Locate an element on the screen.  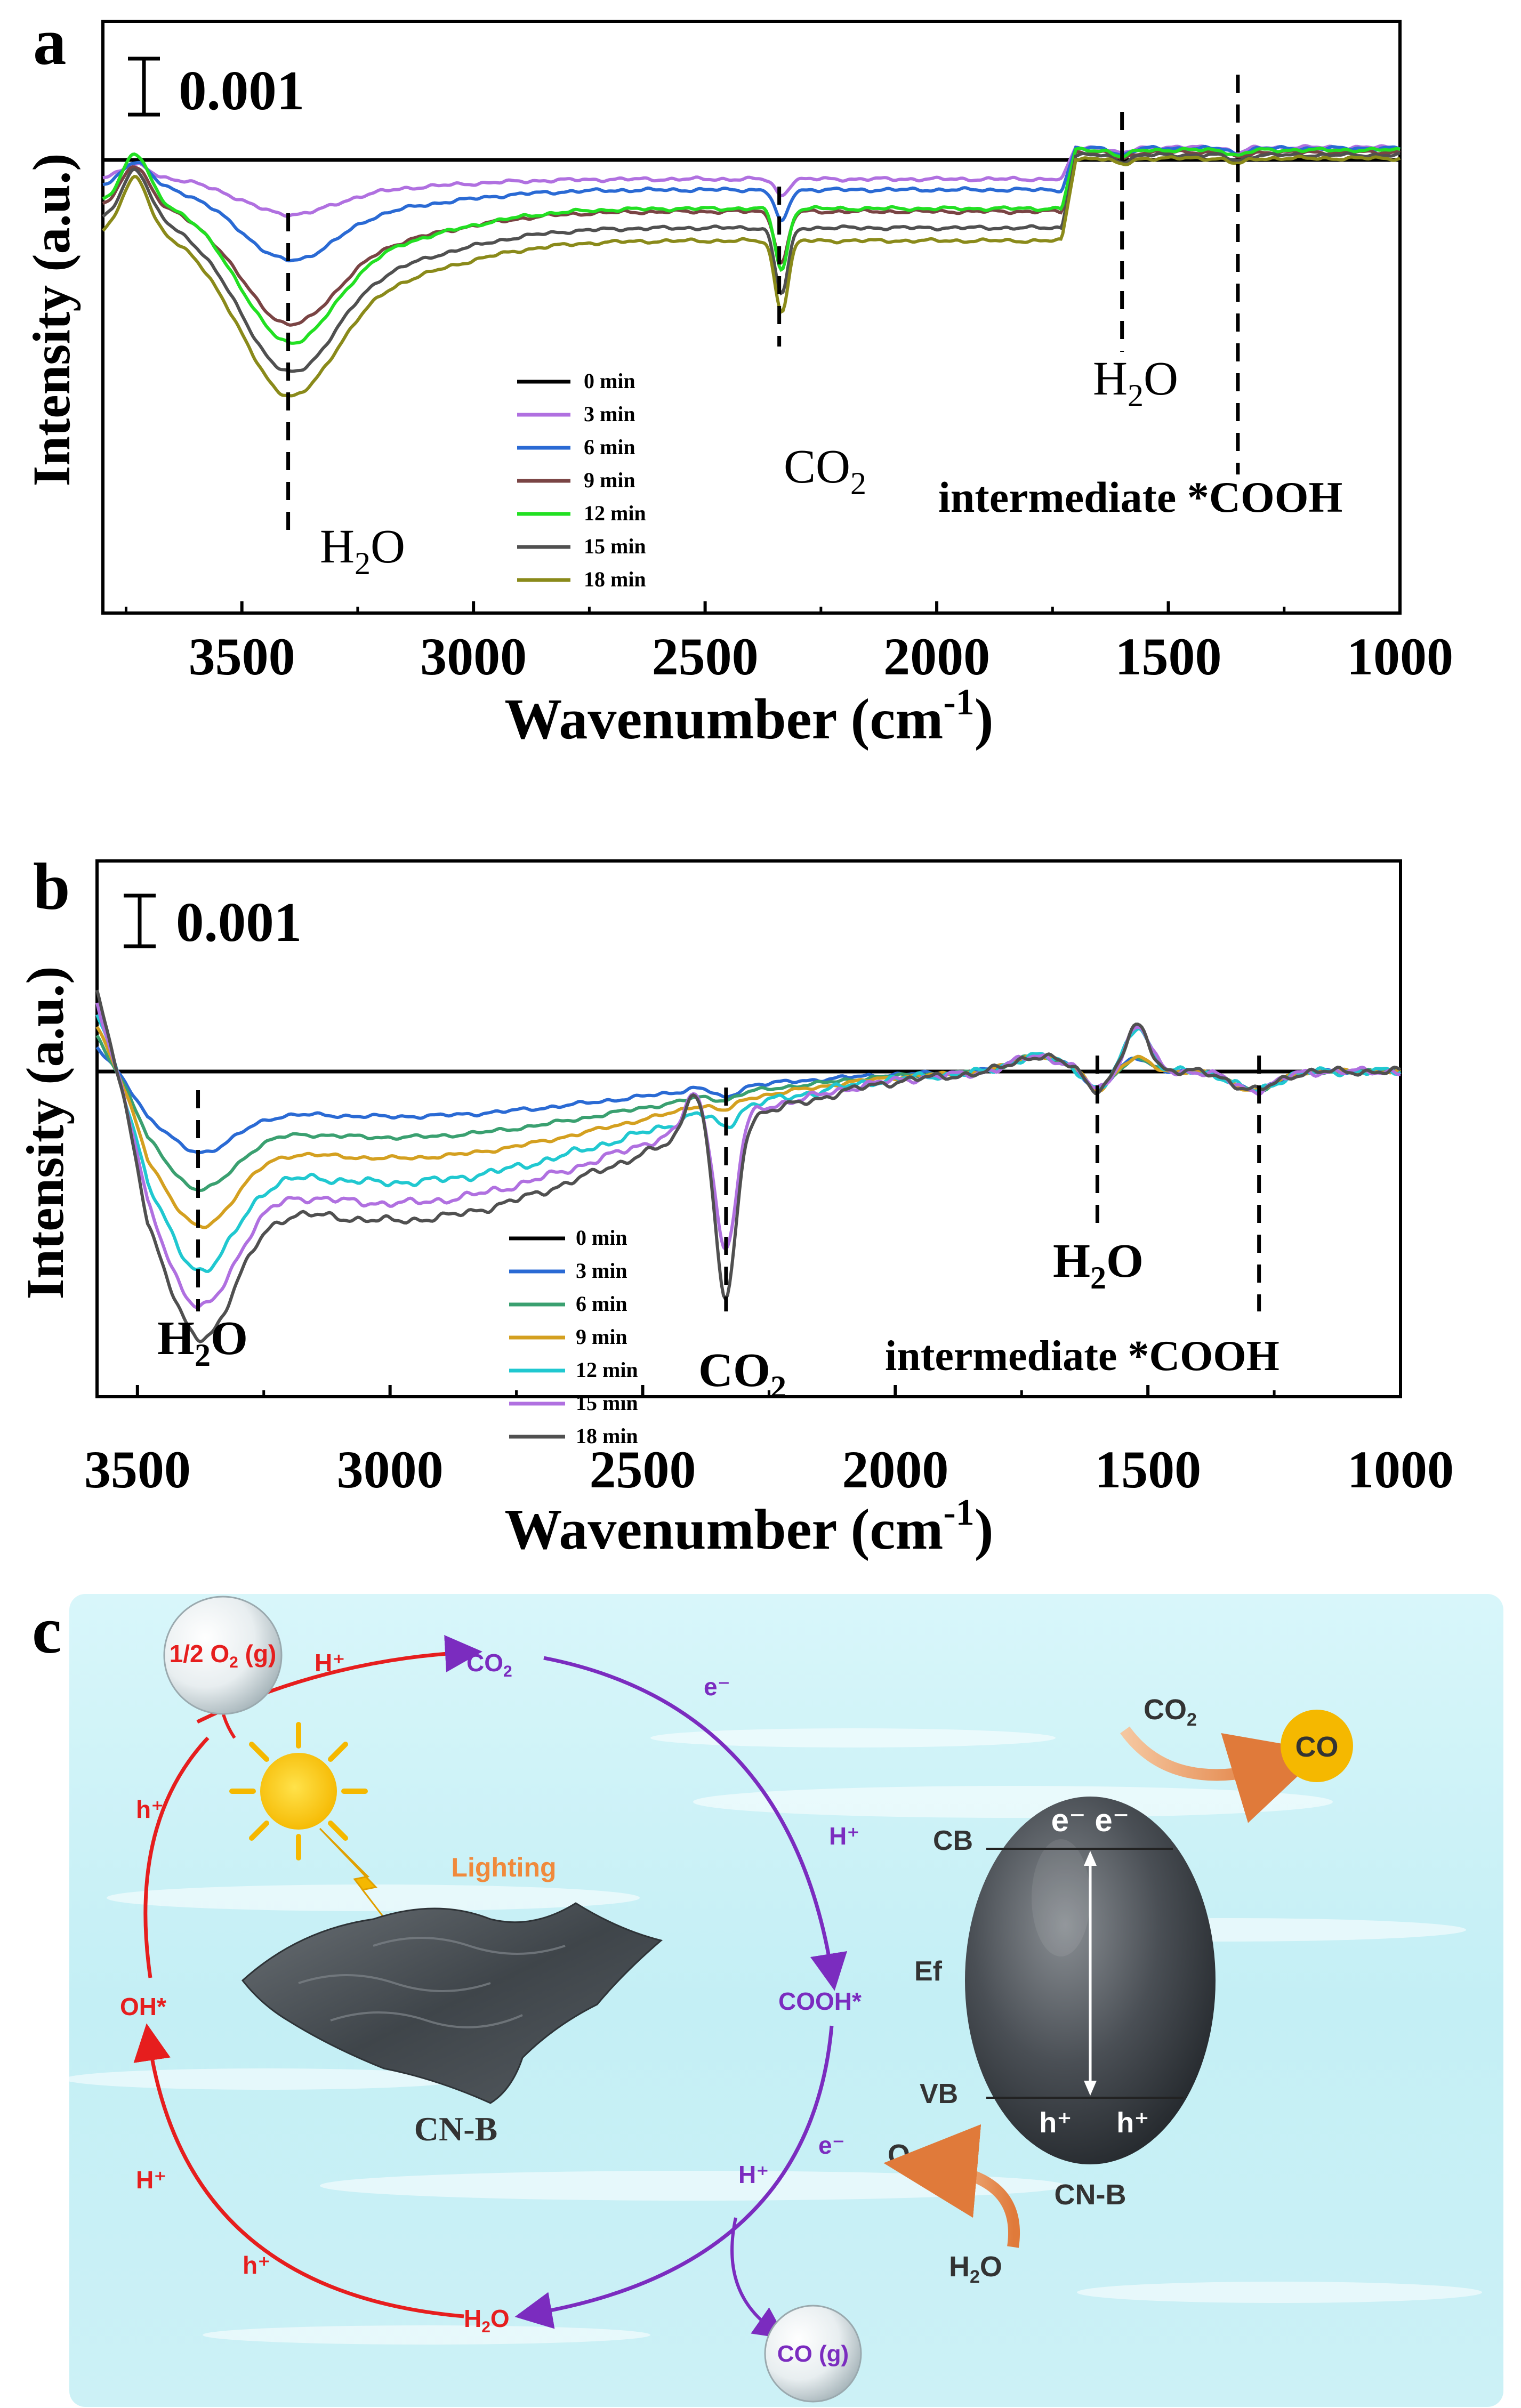
plot-a-annotations: H2O CO2 H2O intermediate *COOH is located at coordinates (831, 467).